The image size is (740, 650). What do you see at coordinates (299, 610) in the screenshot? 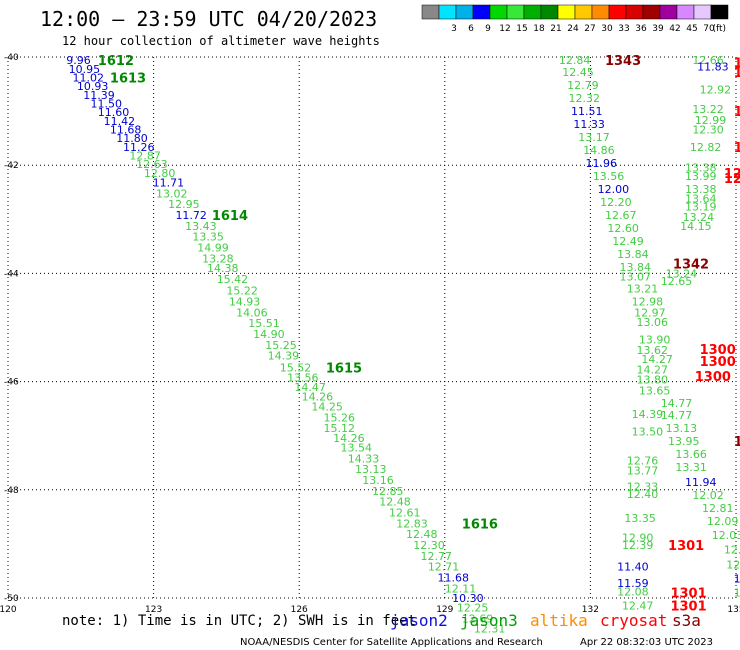
I see `x-tick-label: 126` at bounding box center [299, 610].